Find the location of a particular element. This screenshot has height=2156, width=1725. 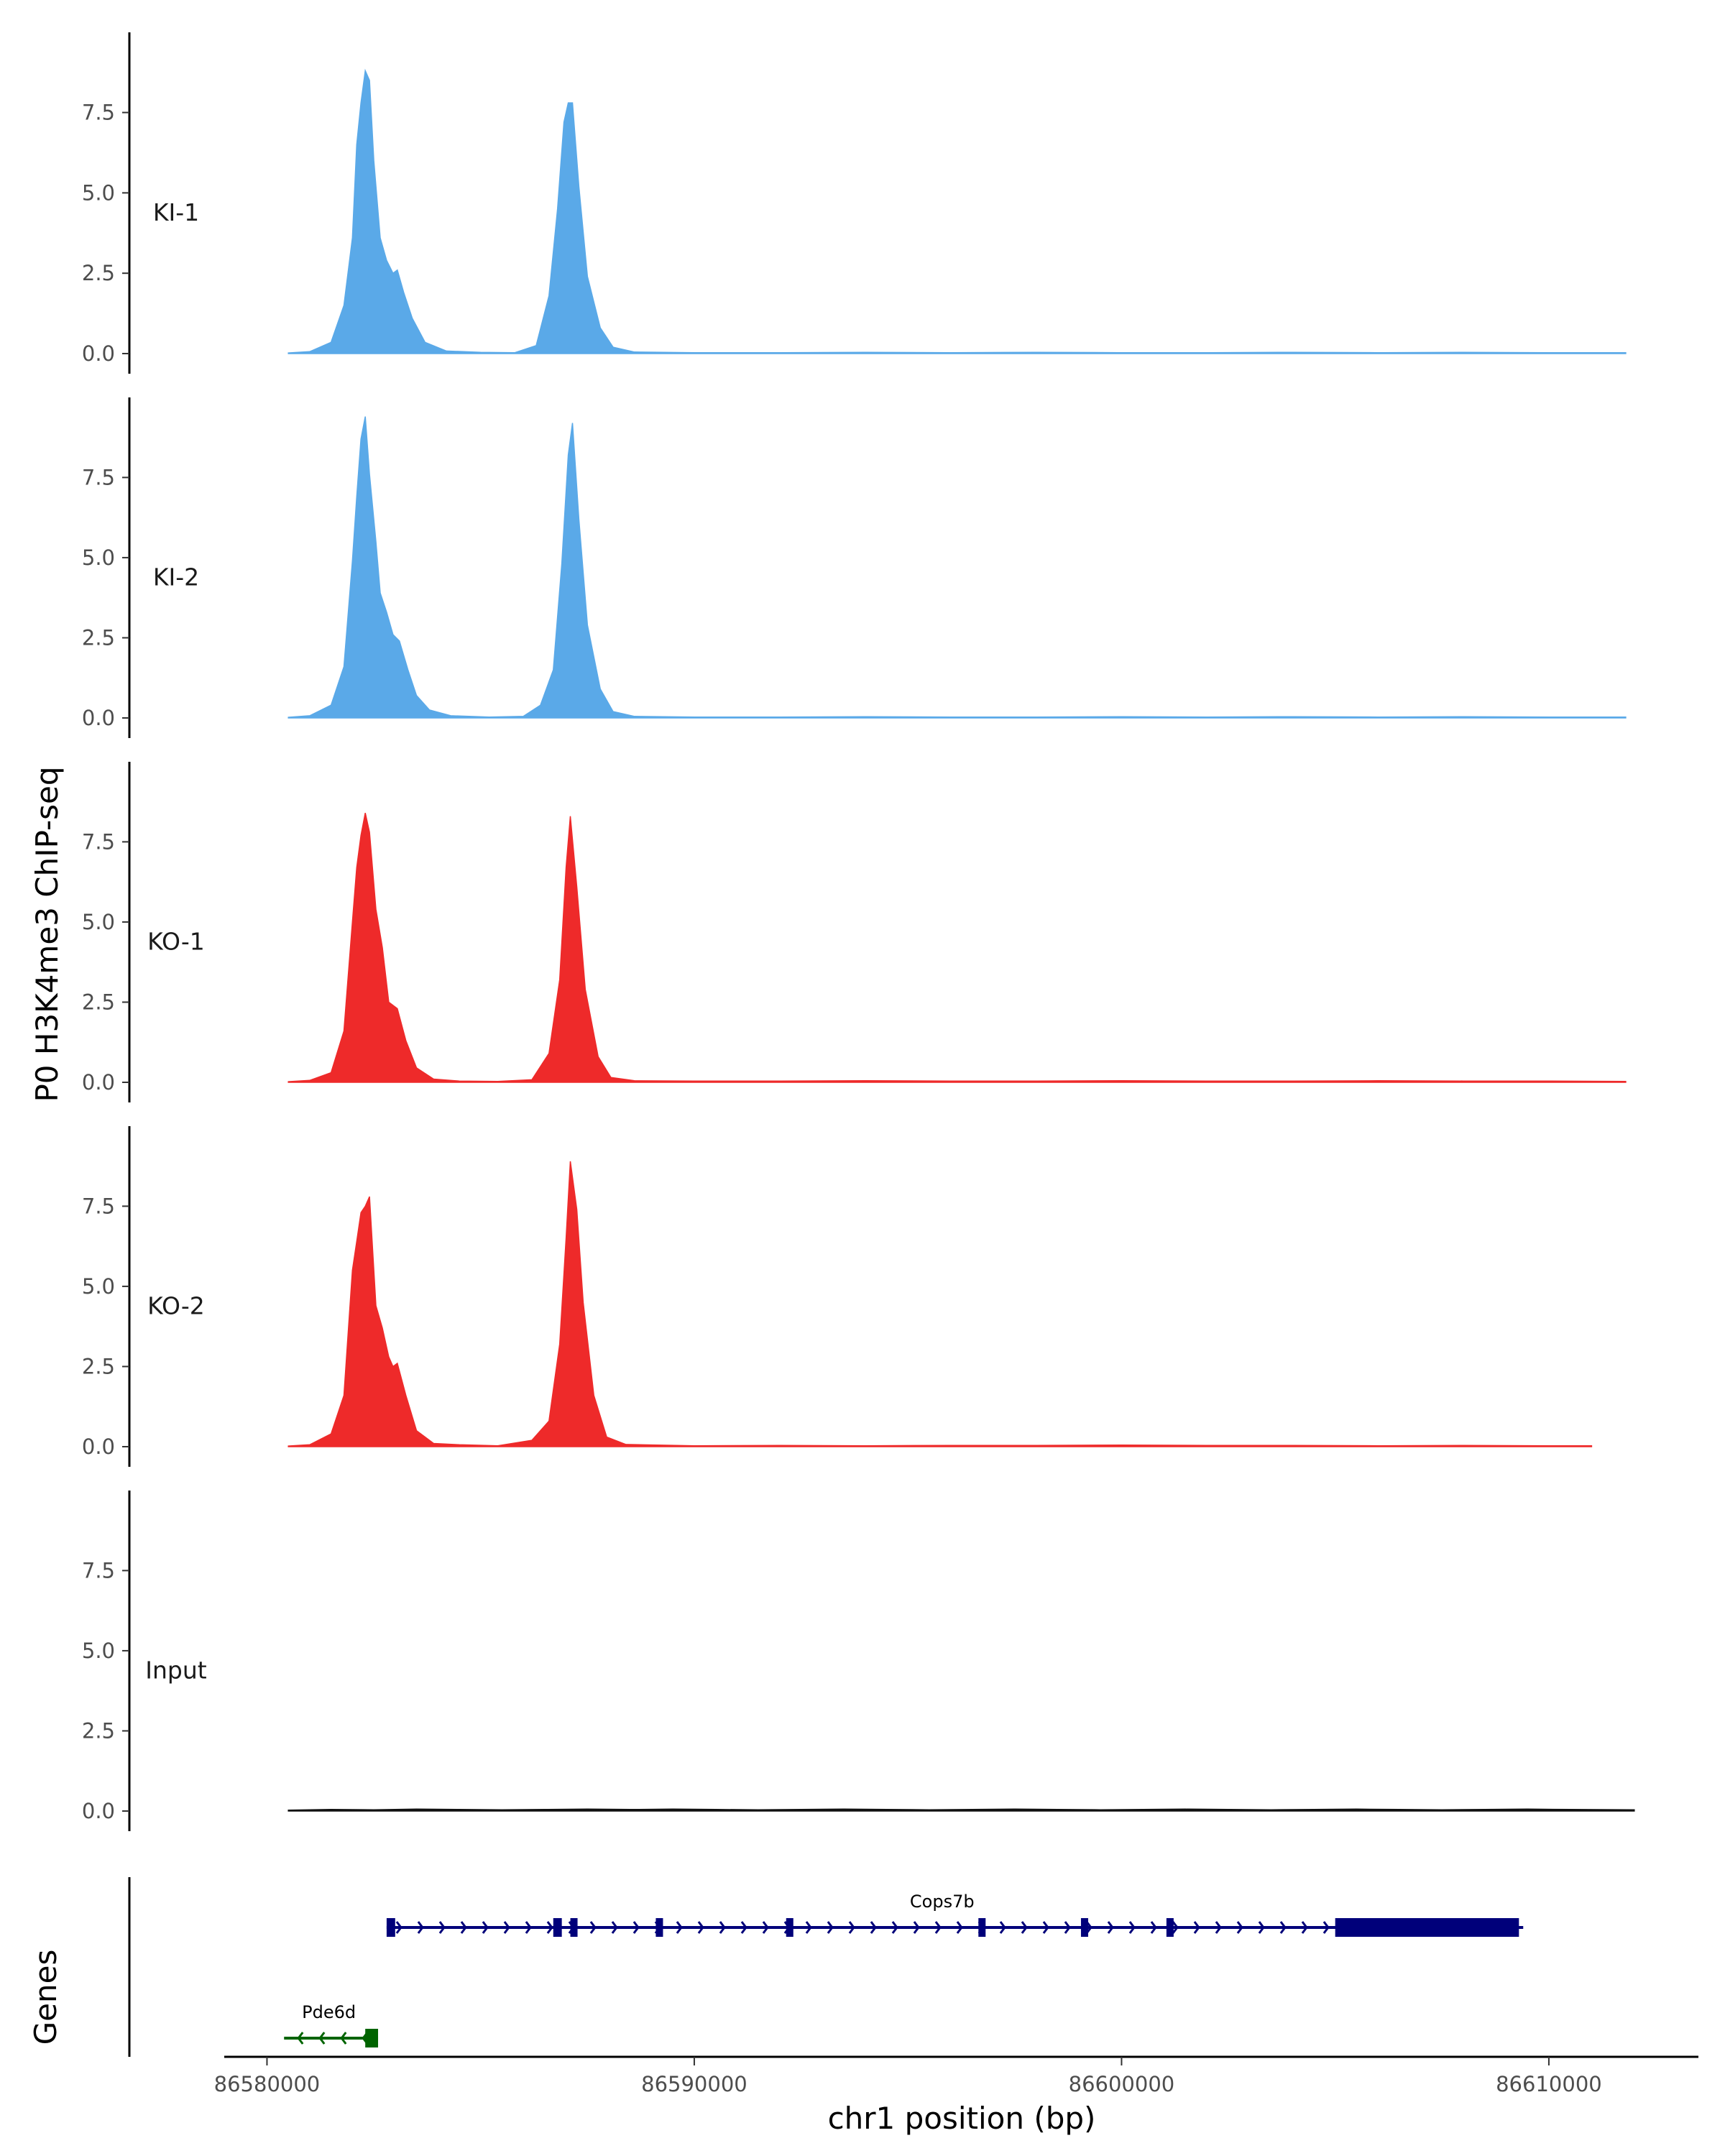

track-label: KI-2 is located at coordinates (176, 577).